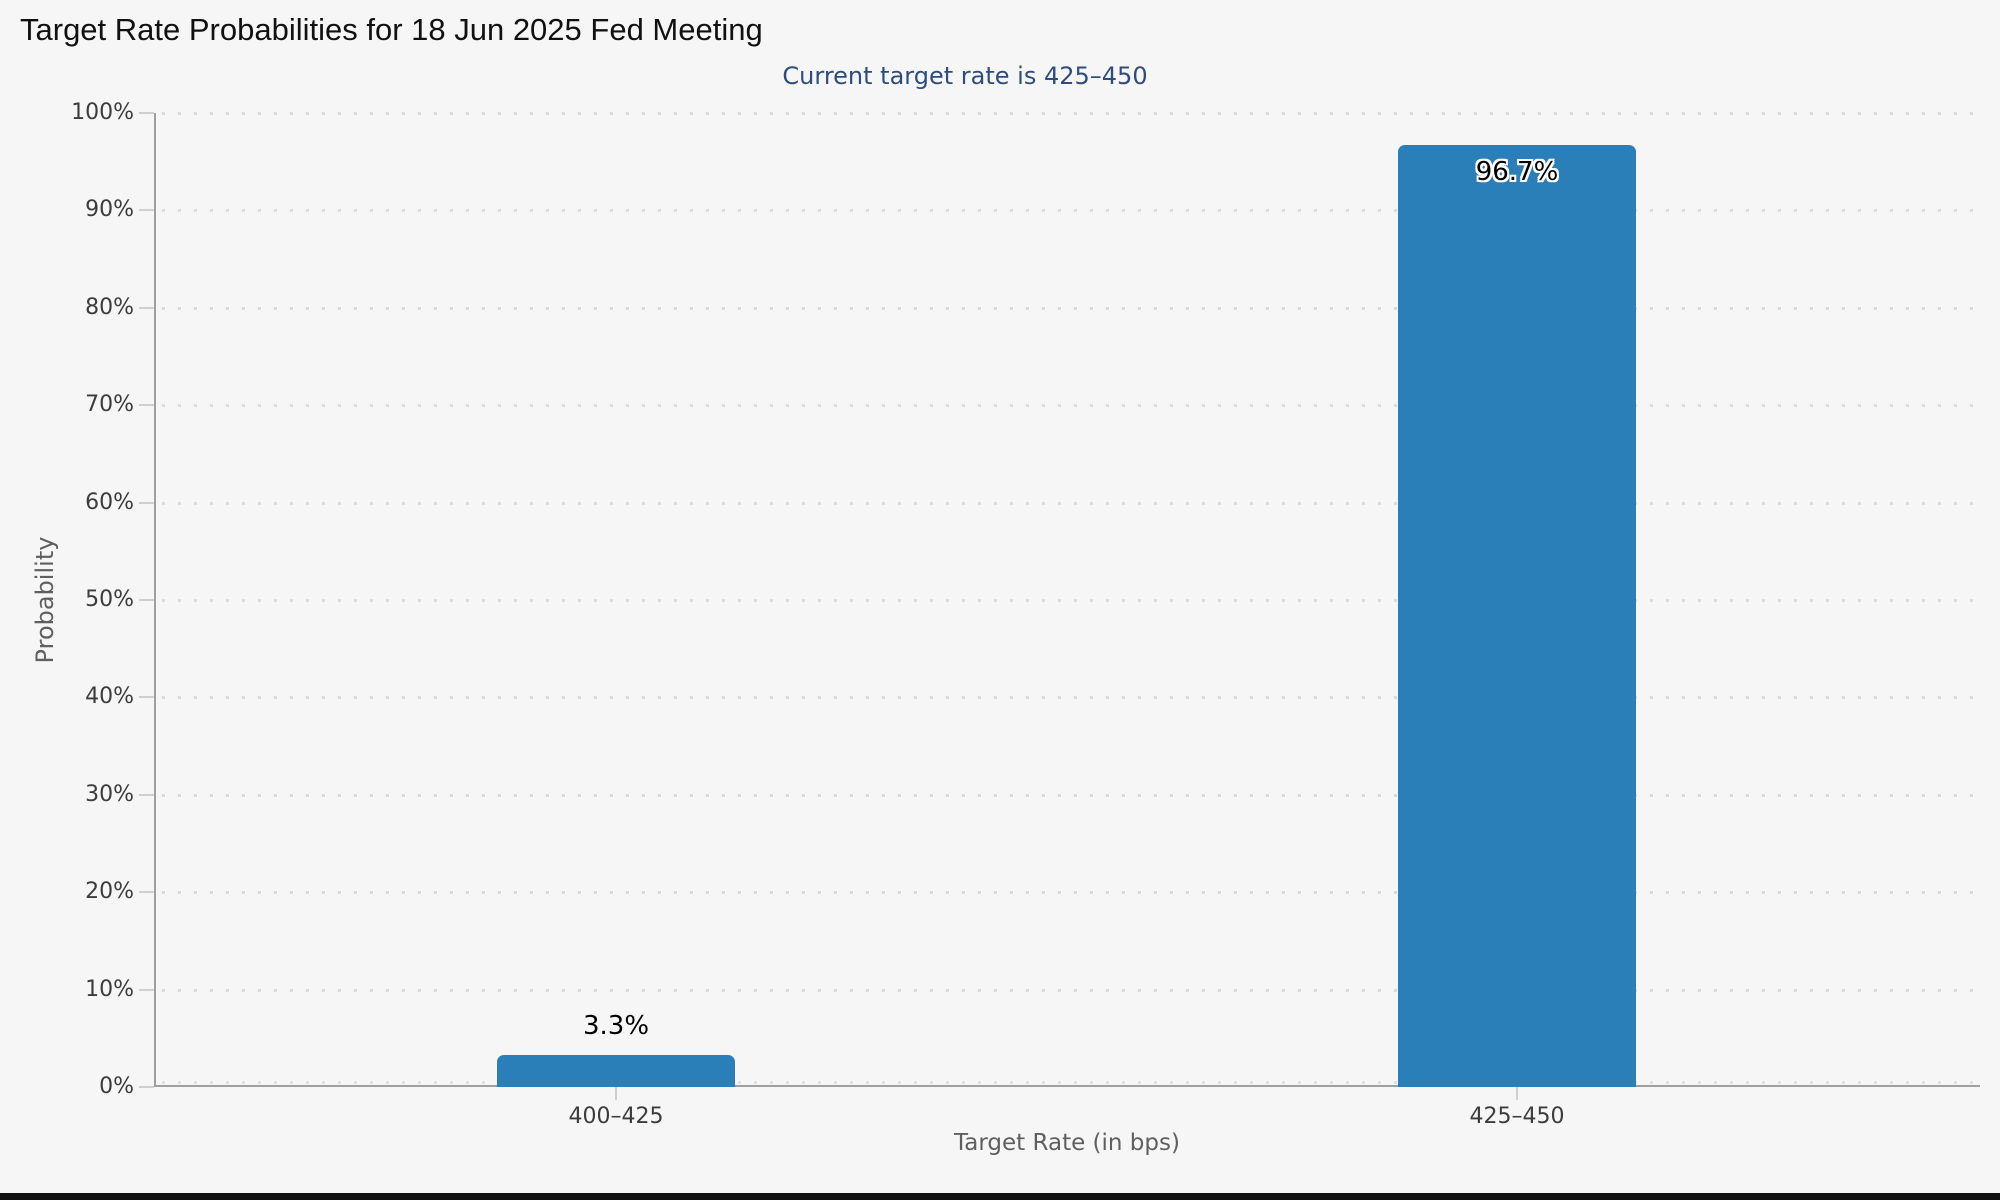  I want to click on y-axis-tick-label: 50%, so click(109, 599).